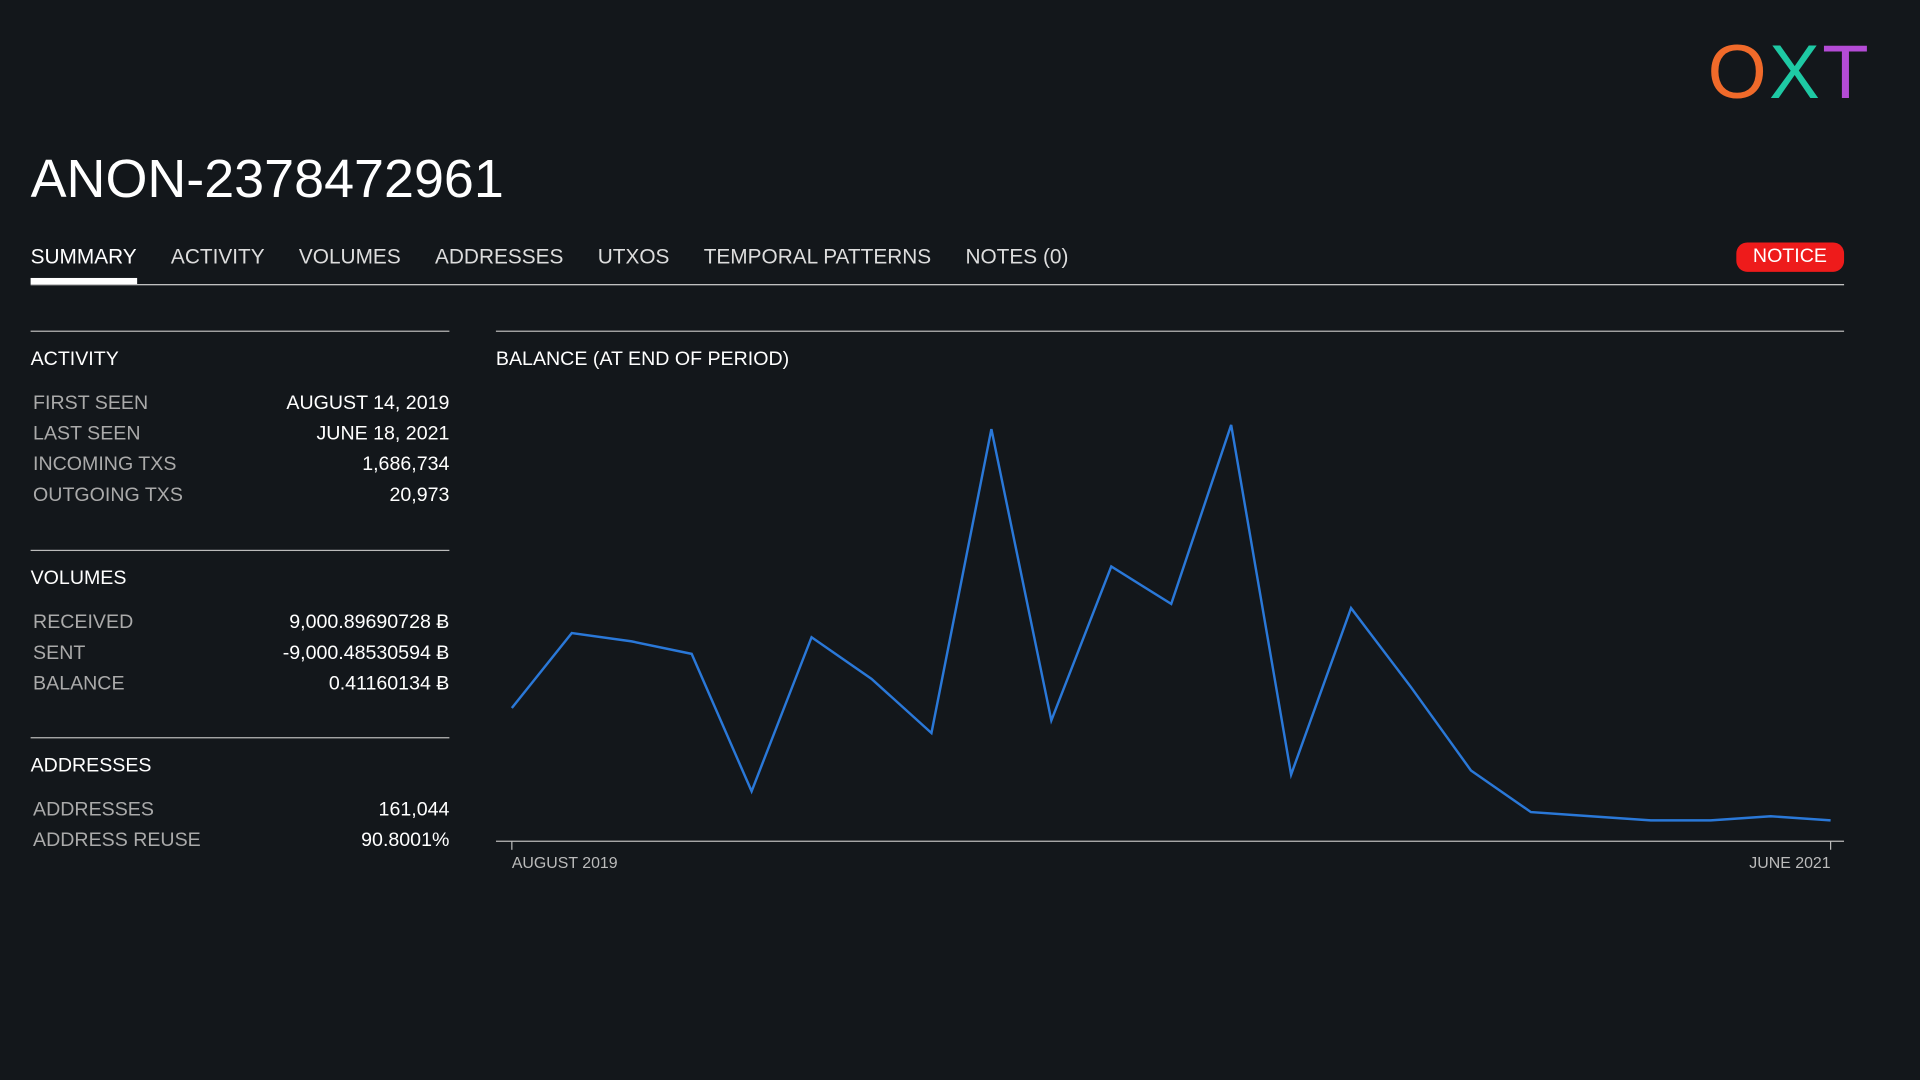  What do you see at coordinates (240, 653) in the screenshot?
I see `info-row: SENT -9,000.48530594 Ƀ` at bounding box center [240, 653].